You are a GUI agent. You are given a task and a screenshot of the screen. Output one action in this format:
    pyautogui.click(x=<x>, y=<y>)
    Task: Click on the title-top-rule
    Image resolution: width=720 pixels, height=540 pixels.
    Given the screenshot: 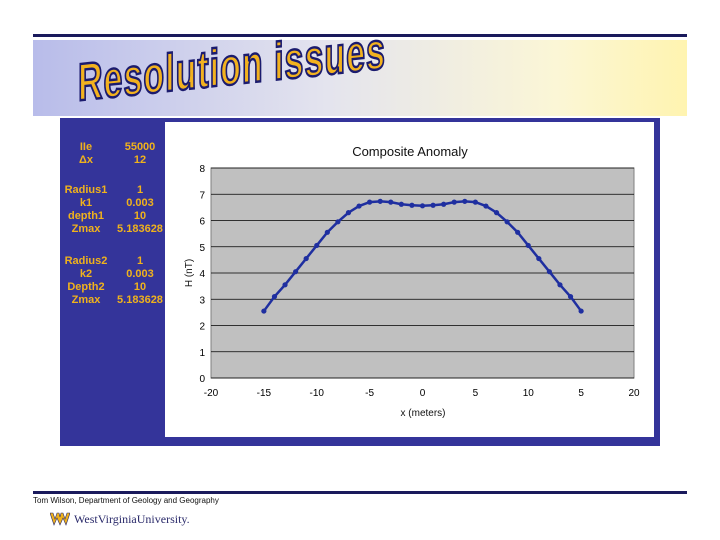 What is the action you would take?
    pyautogui.click(x=360, y=35)
    